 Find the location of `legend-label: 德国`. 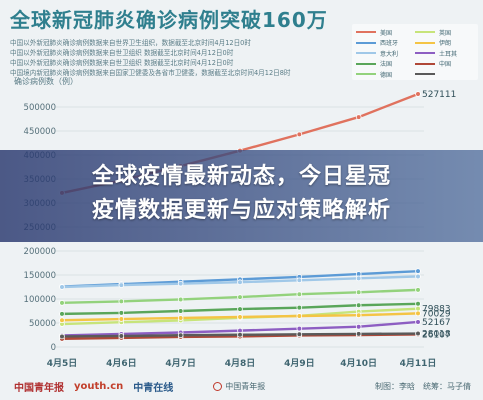

legend-label: 德国 is located at coordinates (386, 75).